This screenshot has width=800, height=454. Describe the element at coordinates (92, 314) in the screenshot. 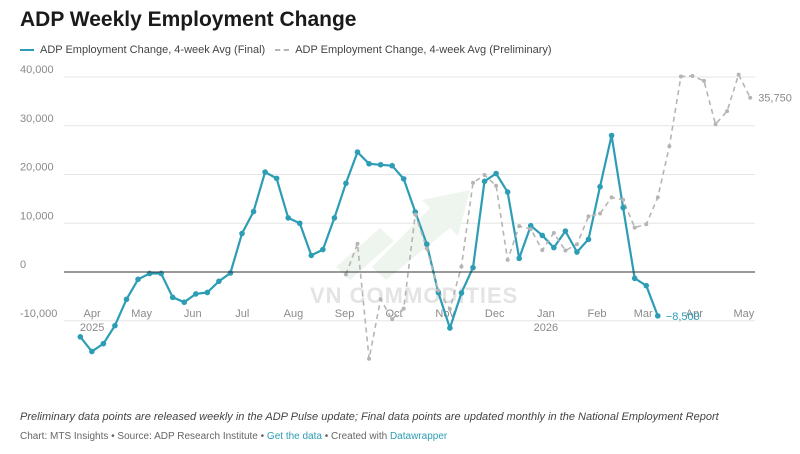

I see `x-tick-label: Apr` at that location.